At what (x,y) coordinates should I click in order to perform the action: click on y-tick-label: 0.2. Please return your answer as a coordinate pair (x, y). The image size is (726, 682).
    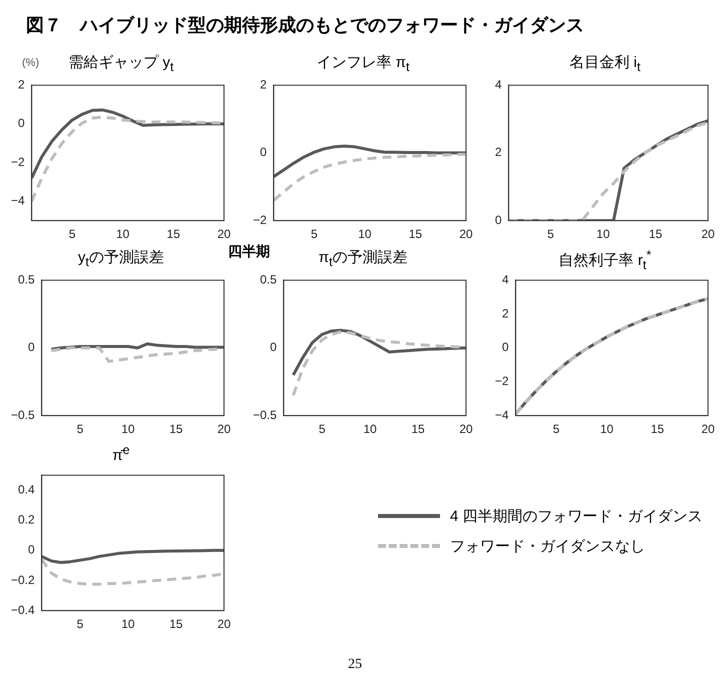
    Looking at the image, I should click on (27, 519).